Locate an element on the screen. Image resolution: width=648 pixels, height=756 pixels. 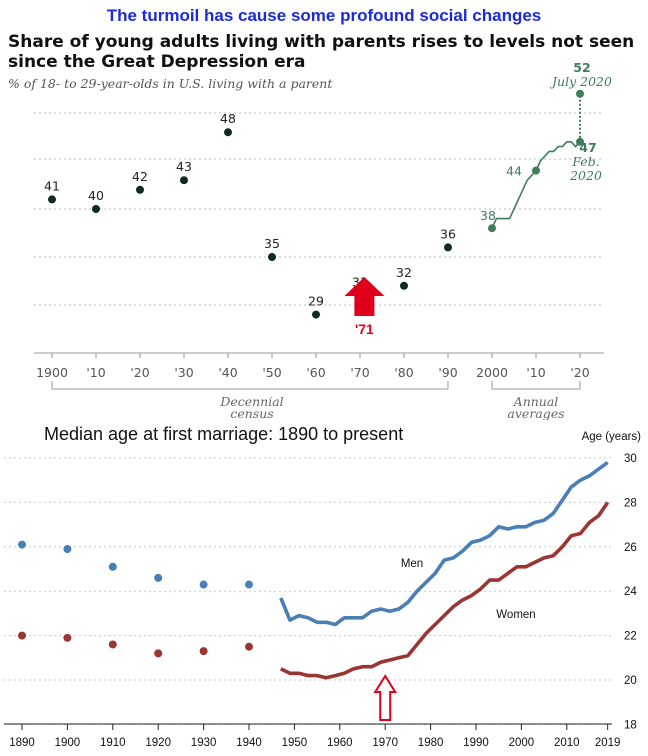
women-point-1910 is located at coordinates (112, 644).